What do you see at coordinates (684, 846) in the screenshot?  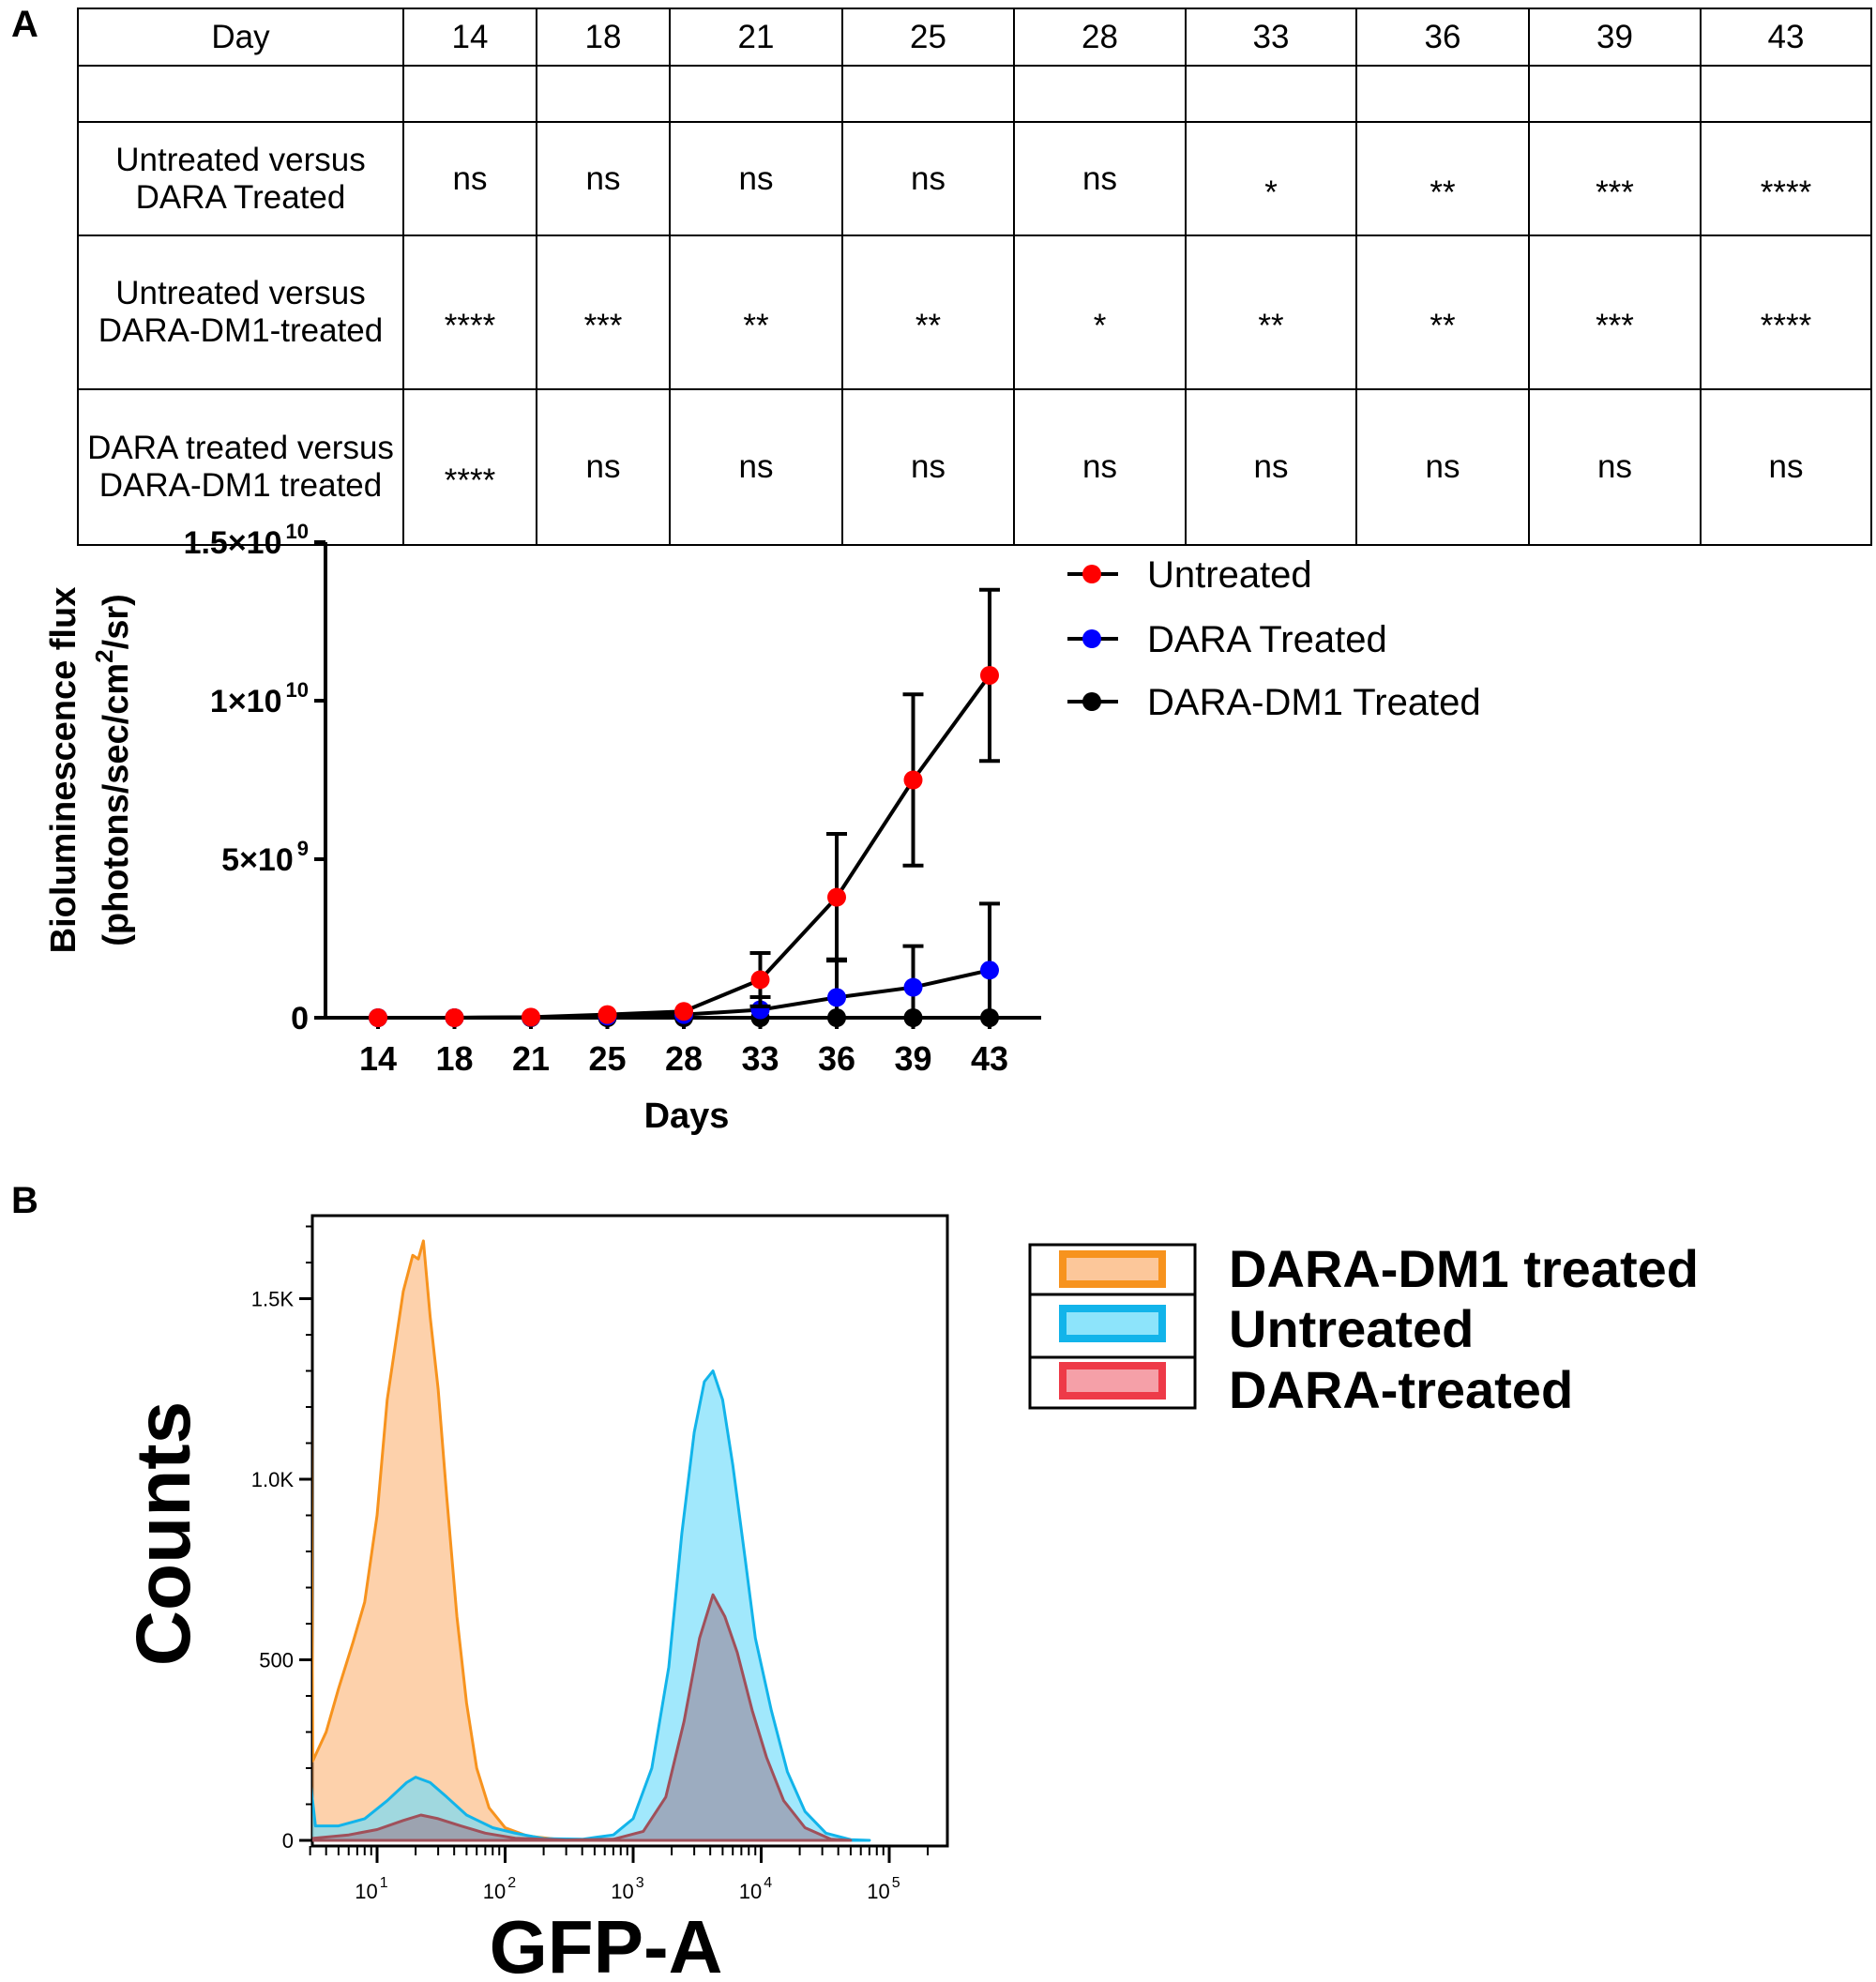 I see `series-line` at bounding box center [684, 846].